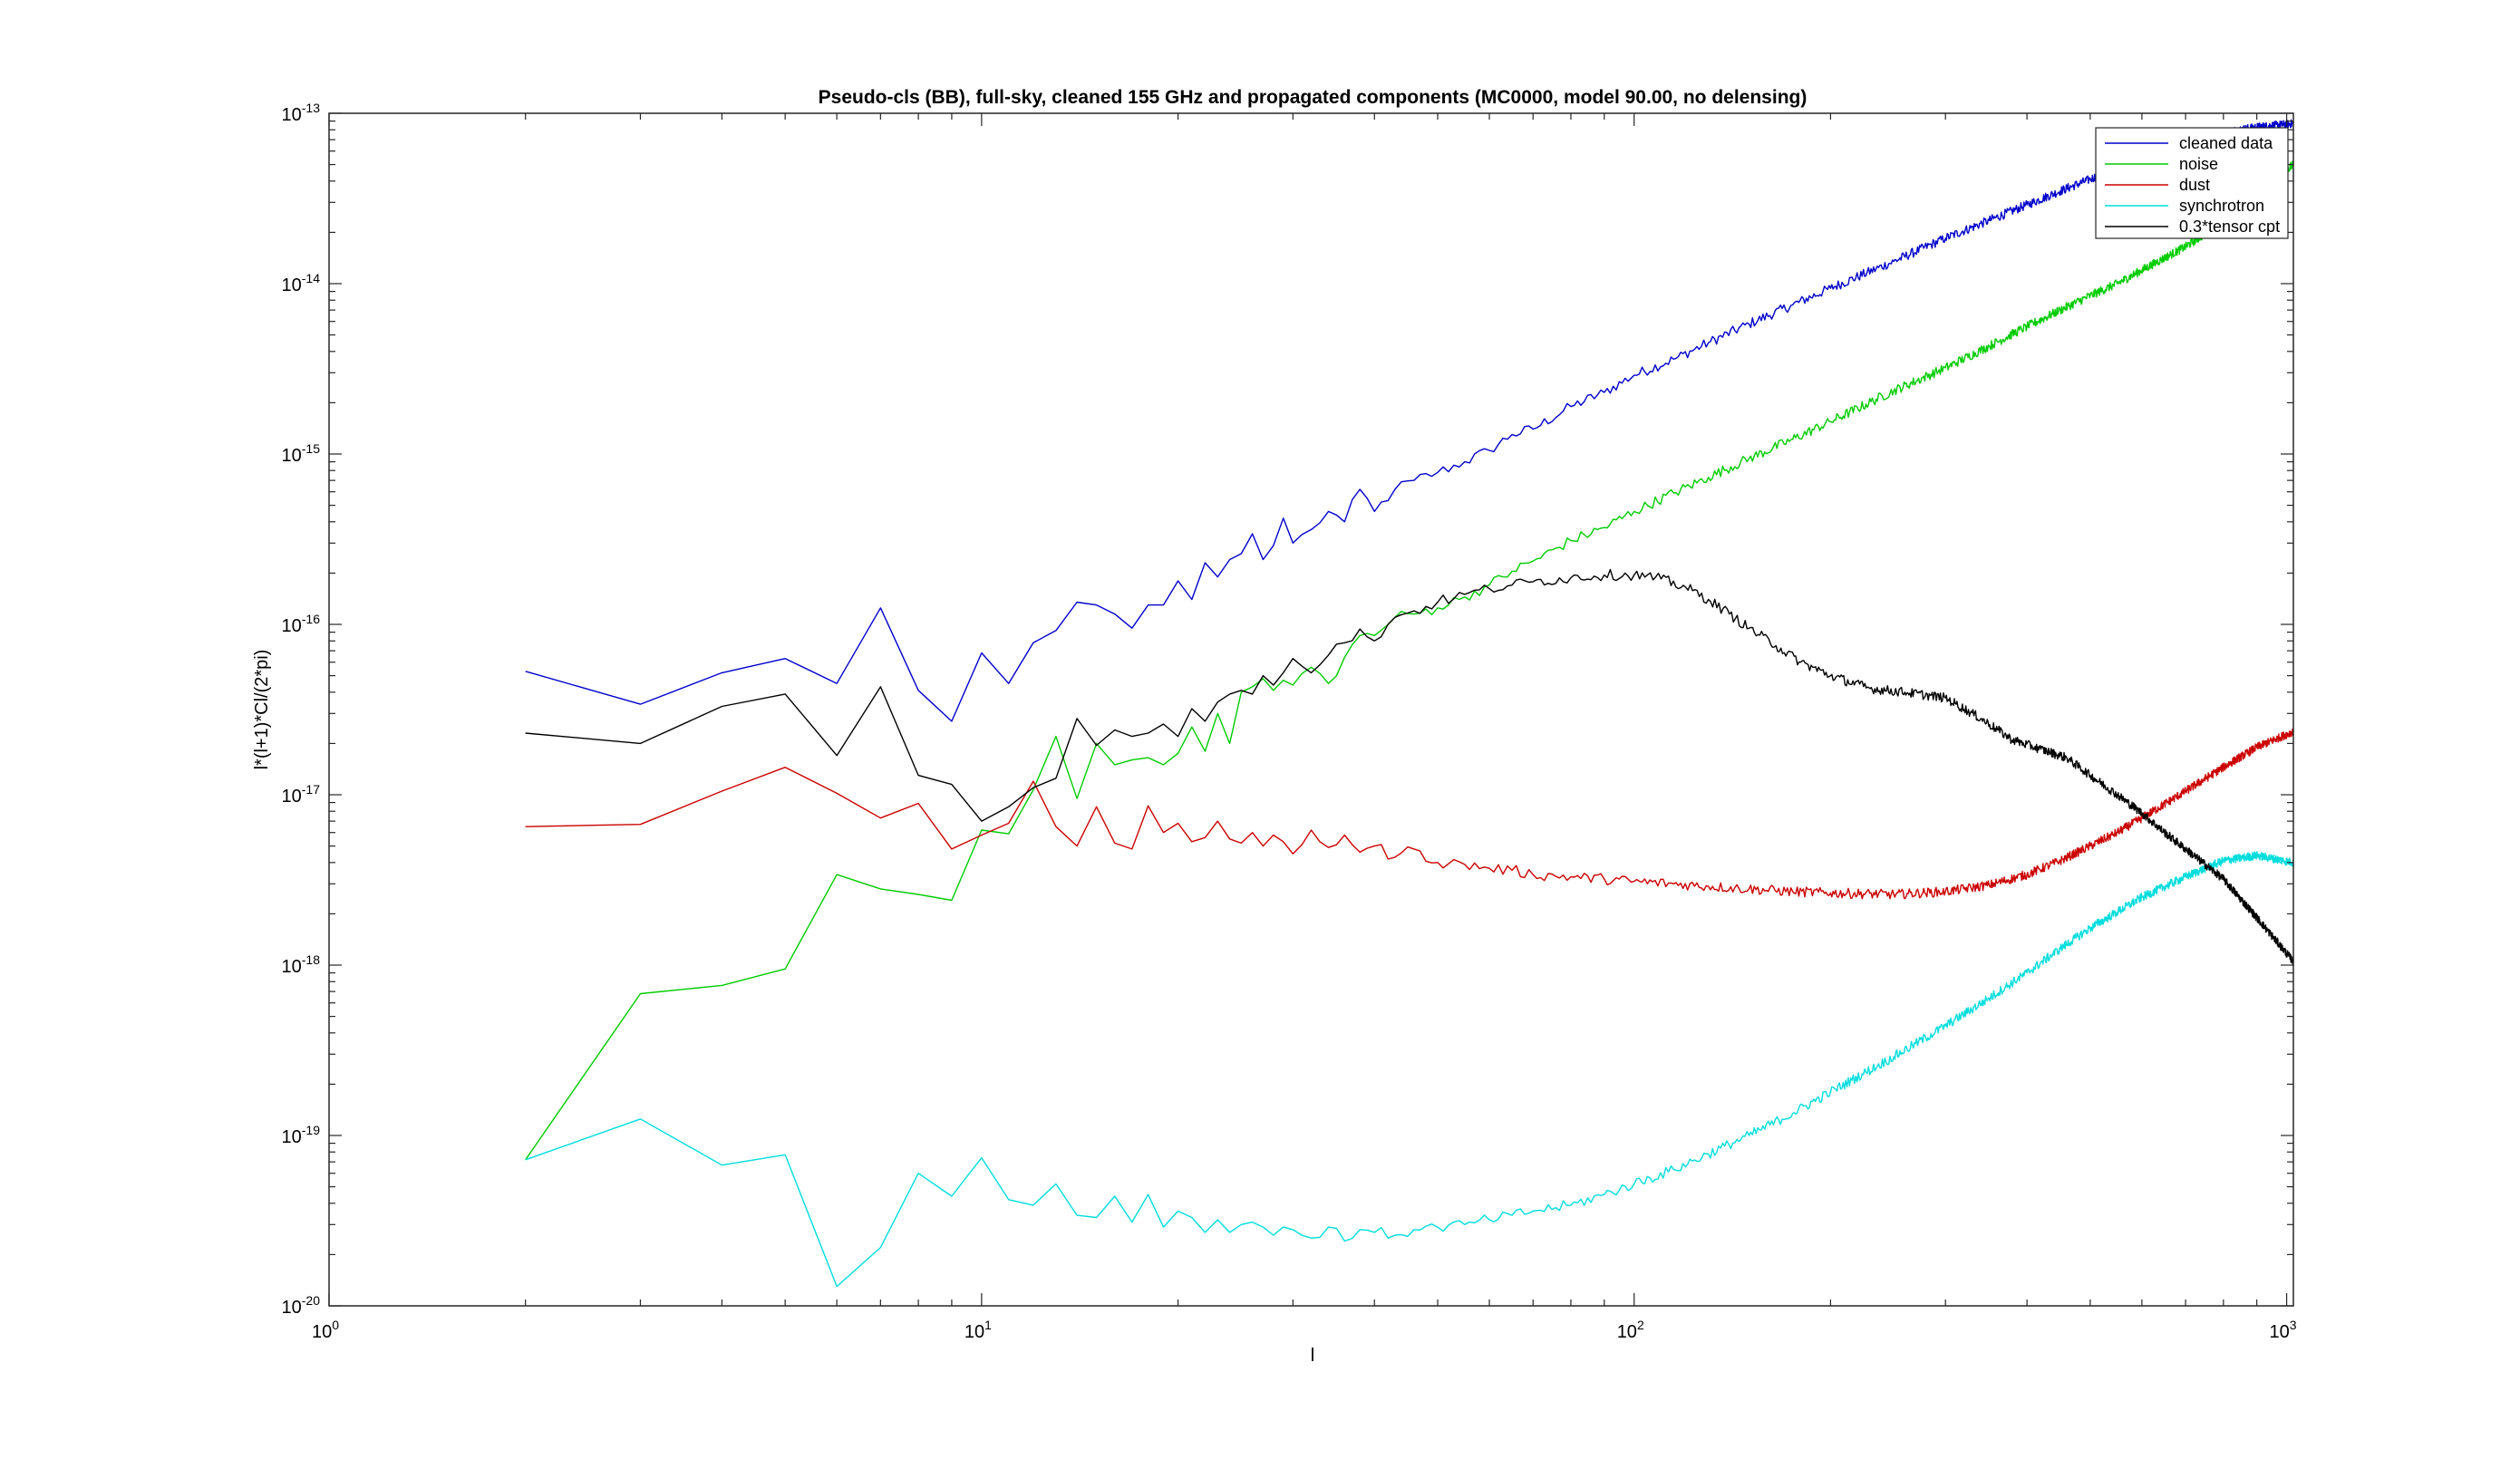 The width and height of the screenshot is (2520, 1459). I want to click on y-tick-label: 10-20, so click(302, 1305).